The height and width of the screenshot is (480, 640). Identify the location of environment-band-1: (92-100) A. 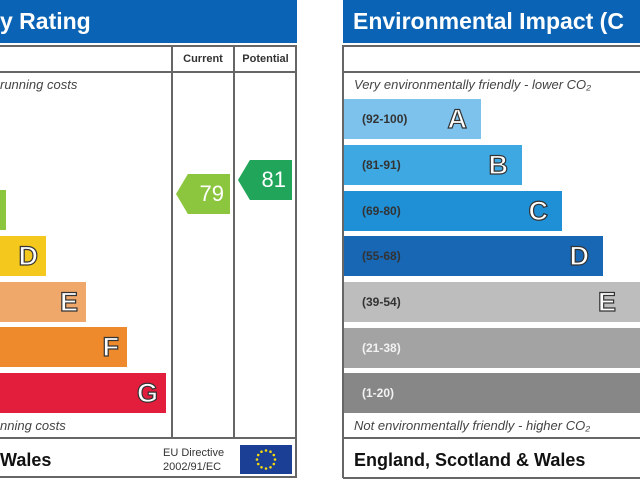
(412, 119).